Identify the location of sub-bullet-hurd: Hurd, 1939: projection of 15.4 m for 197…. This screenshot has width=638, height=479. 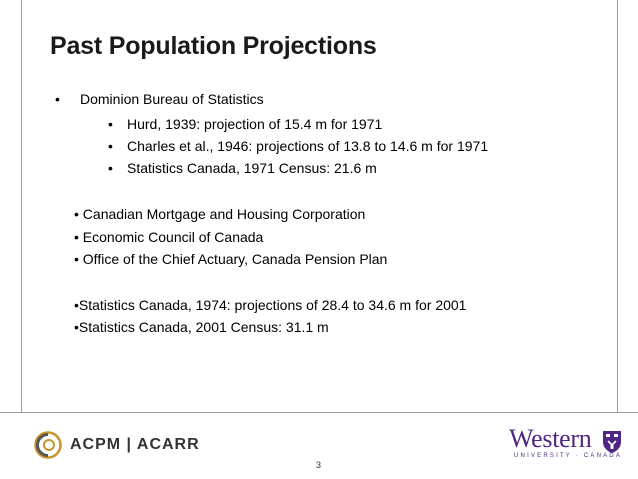
(255, 124).